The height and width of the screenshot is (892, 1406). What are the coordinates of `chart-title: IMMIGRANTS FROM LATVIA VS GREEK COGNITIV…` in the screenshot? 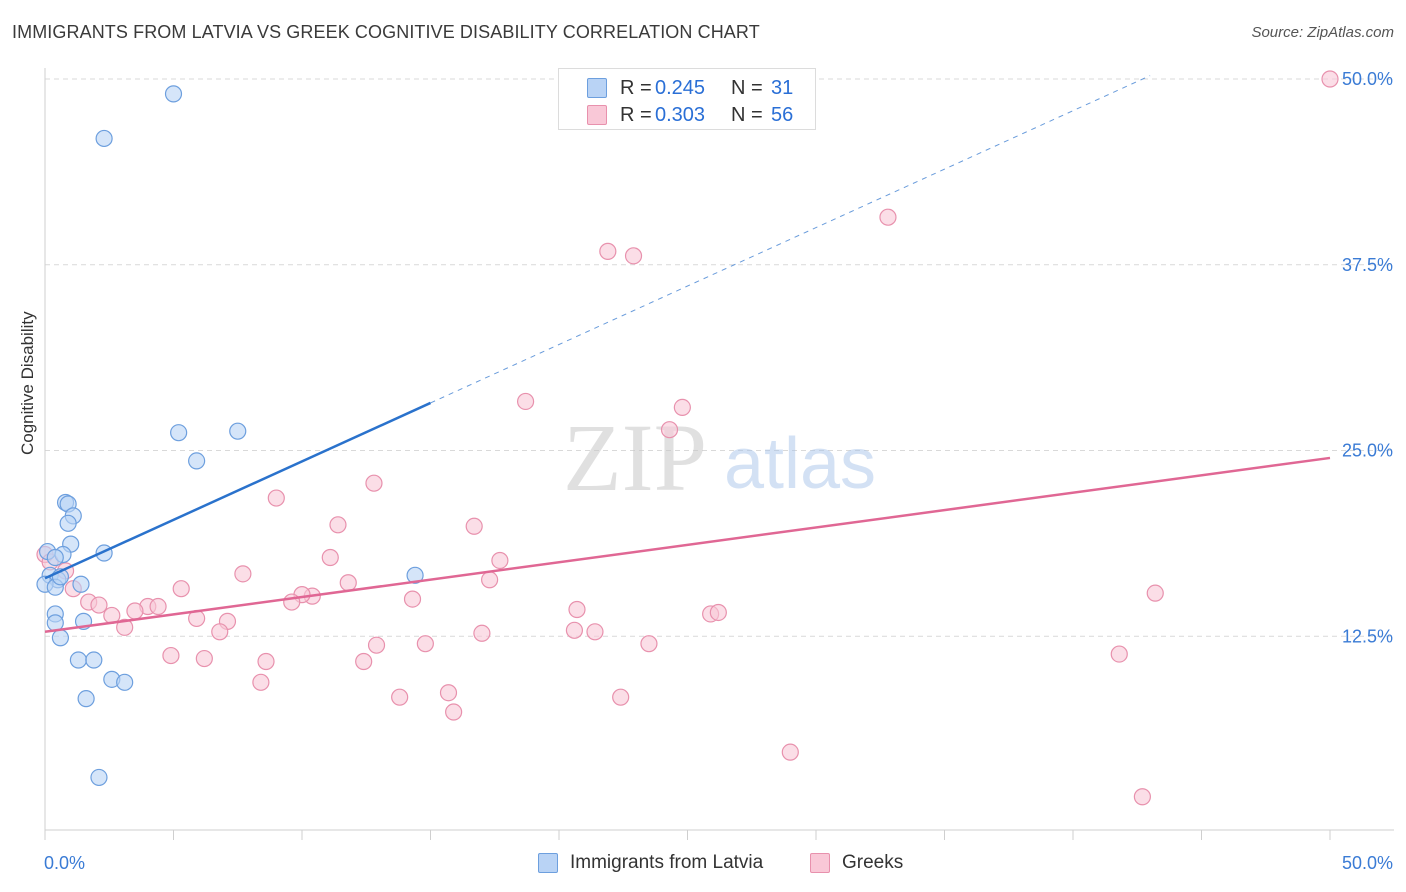 It's located at (386, 32).